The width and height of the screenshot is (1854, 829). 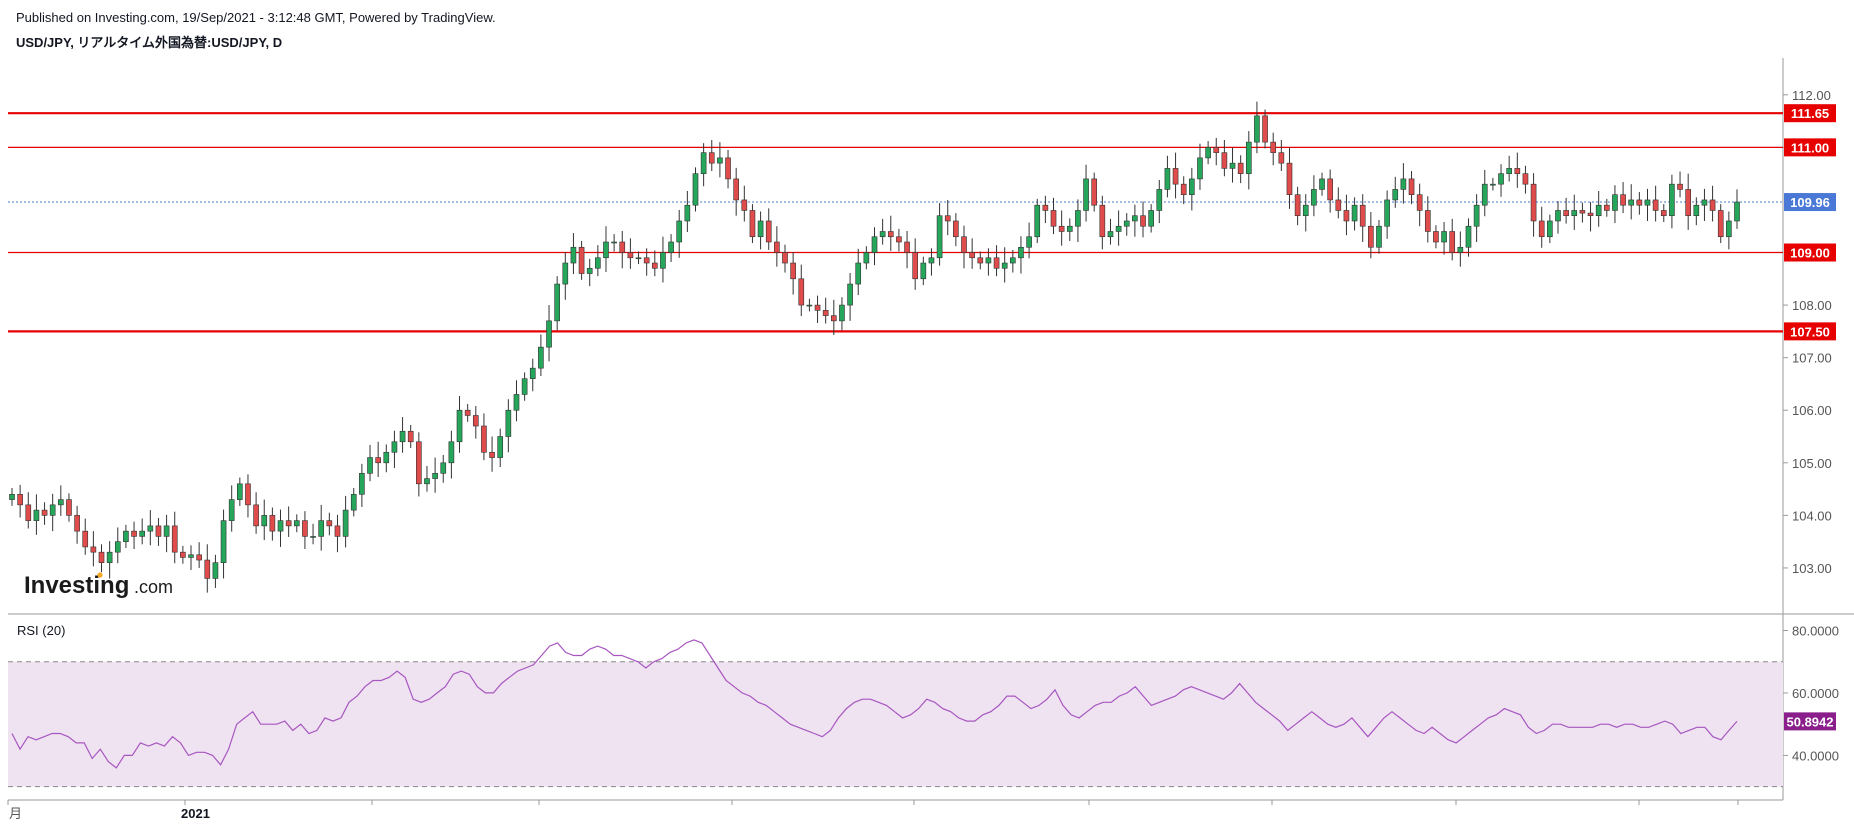 What do you see at coordinates (1815, 755) in the screenshot?
I see `rsi-tick-label: 40.0000` at bounding box center [1815, 755].